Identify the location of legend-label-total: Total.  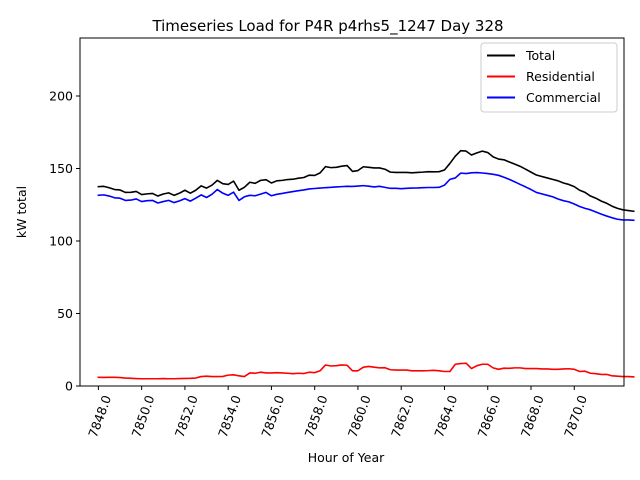
(540, 55).